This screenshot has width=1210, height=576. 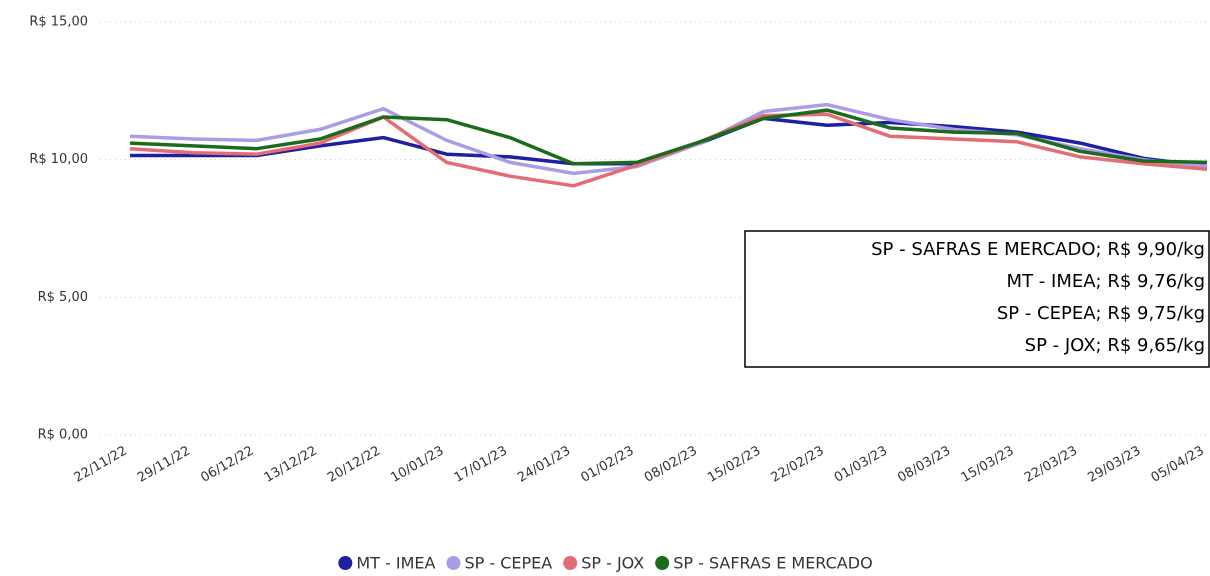 I want to click on x-tick-label: 20/12/22, so click(x=354, y=465).